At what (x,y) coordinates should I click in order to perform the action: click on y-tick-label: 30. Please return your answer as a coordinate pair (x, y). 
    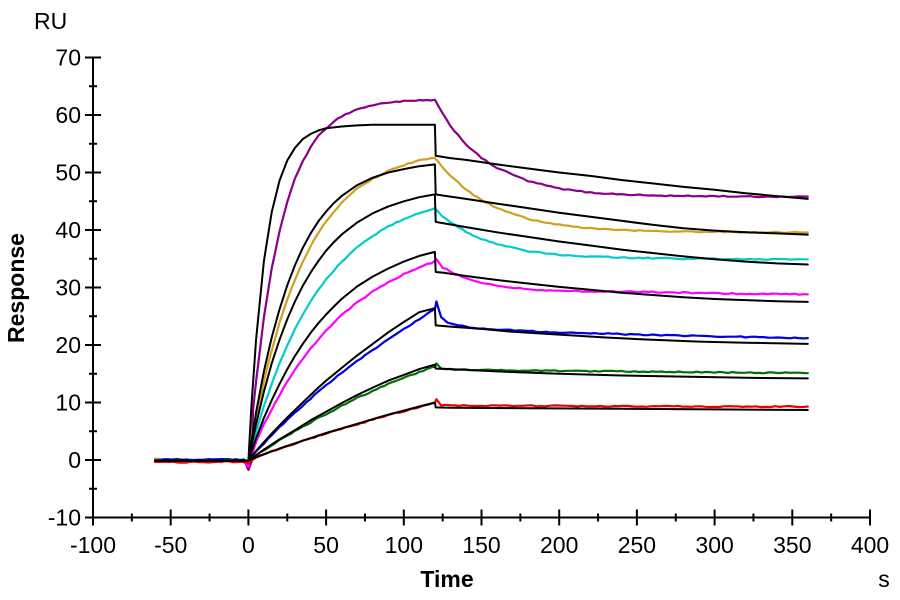
    Looking at the image, I should click on (68, 288).